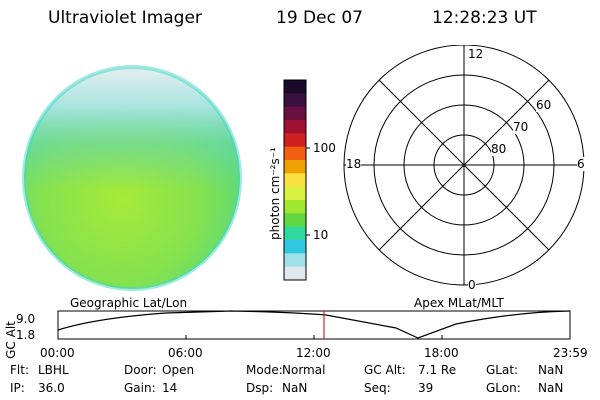 The height and width of the screenshot is (400, 600). I want to click on xtick-1800: 18:00, so click(441, 353).